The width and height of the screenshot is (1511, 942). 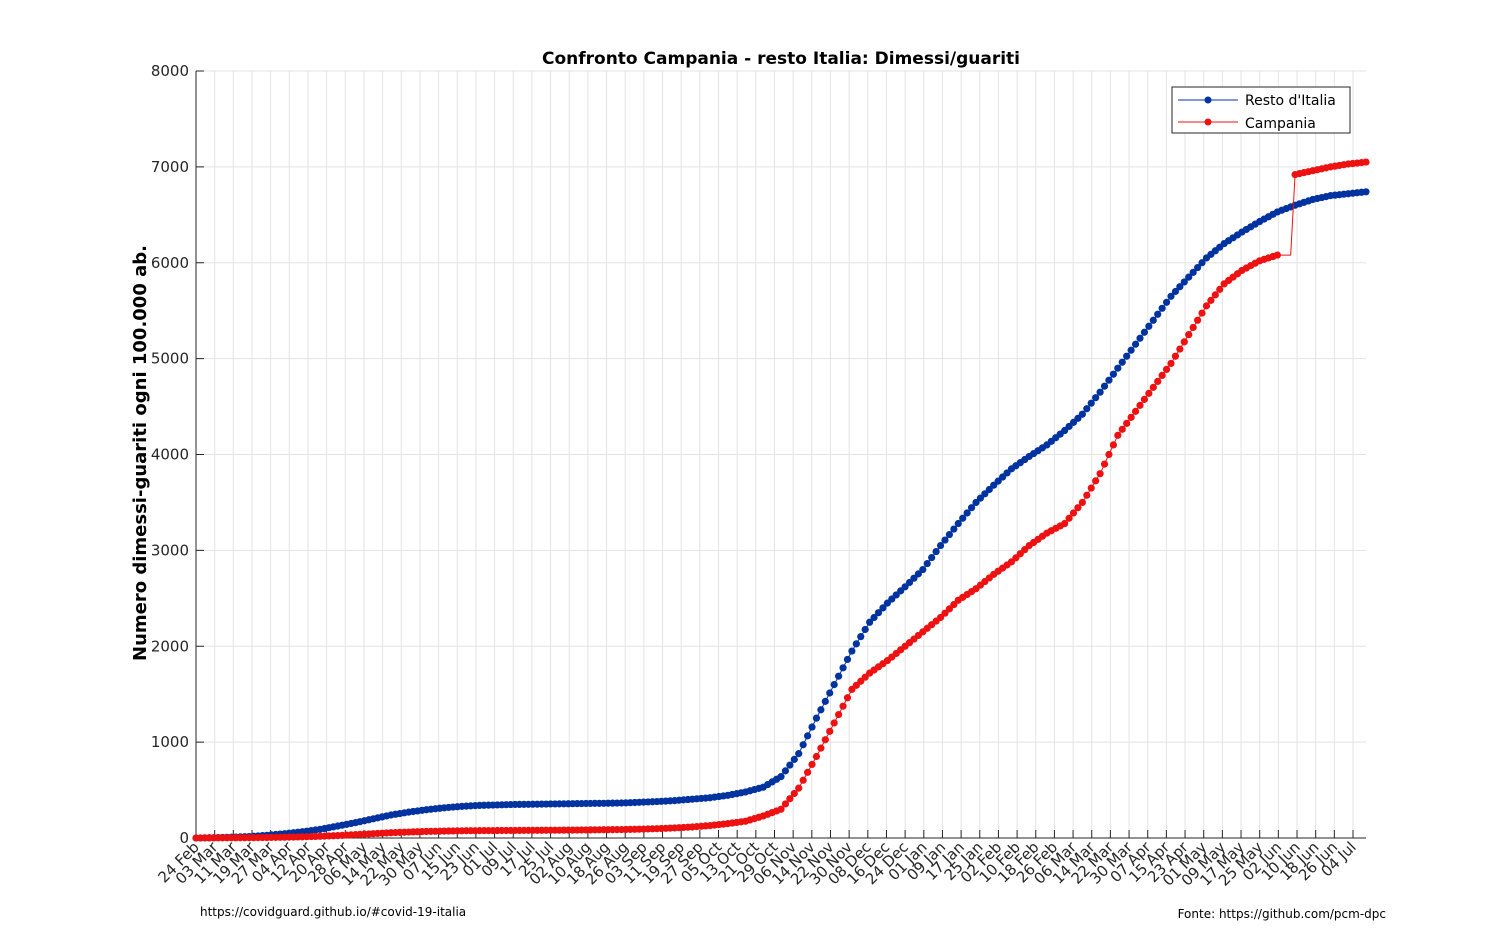 What do you see at coordinates (170, 550) in the screenshot?
I see `y-tick-label: 3000` at bounding box center [170, 550].